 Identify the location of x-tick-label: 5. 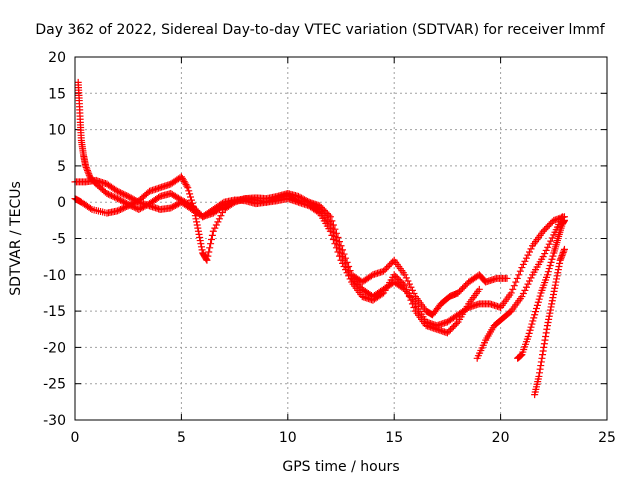
(181, 438).